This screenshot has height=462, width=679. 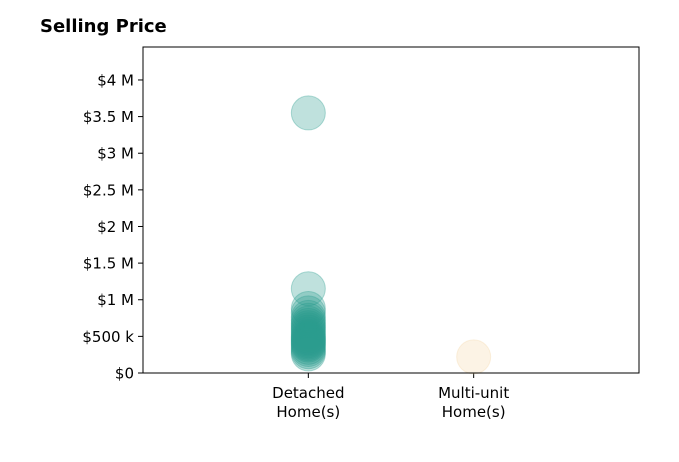 I want to click on y-tick-label: $1 M, so click(x=115, y=300).